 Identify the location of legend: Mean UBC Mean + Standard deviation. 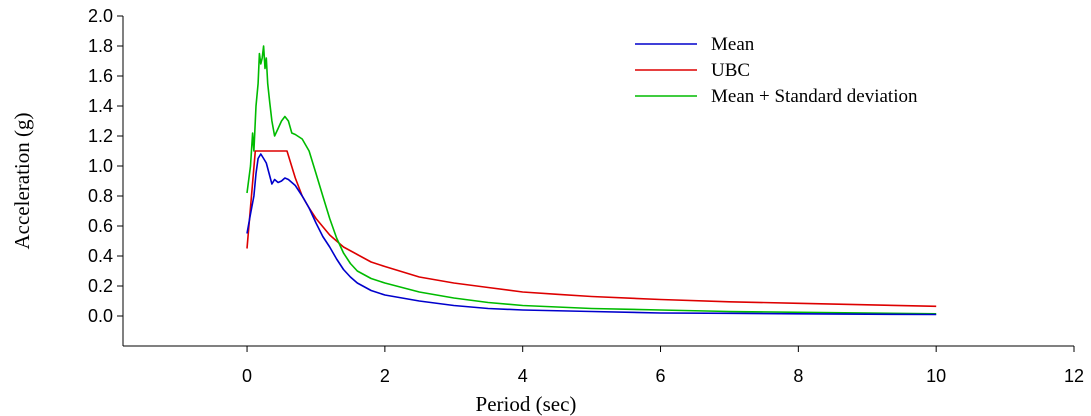
(776, 70).